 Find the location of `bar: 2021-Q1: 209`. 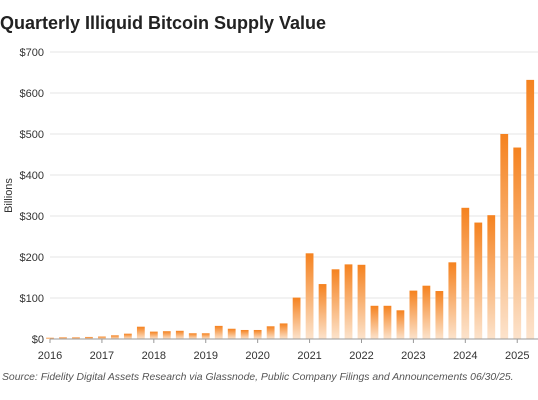

bar: 2021-Q1: 209 is located at coordinates (309, 296).